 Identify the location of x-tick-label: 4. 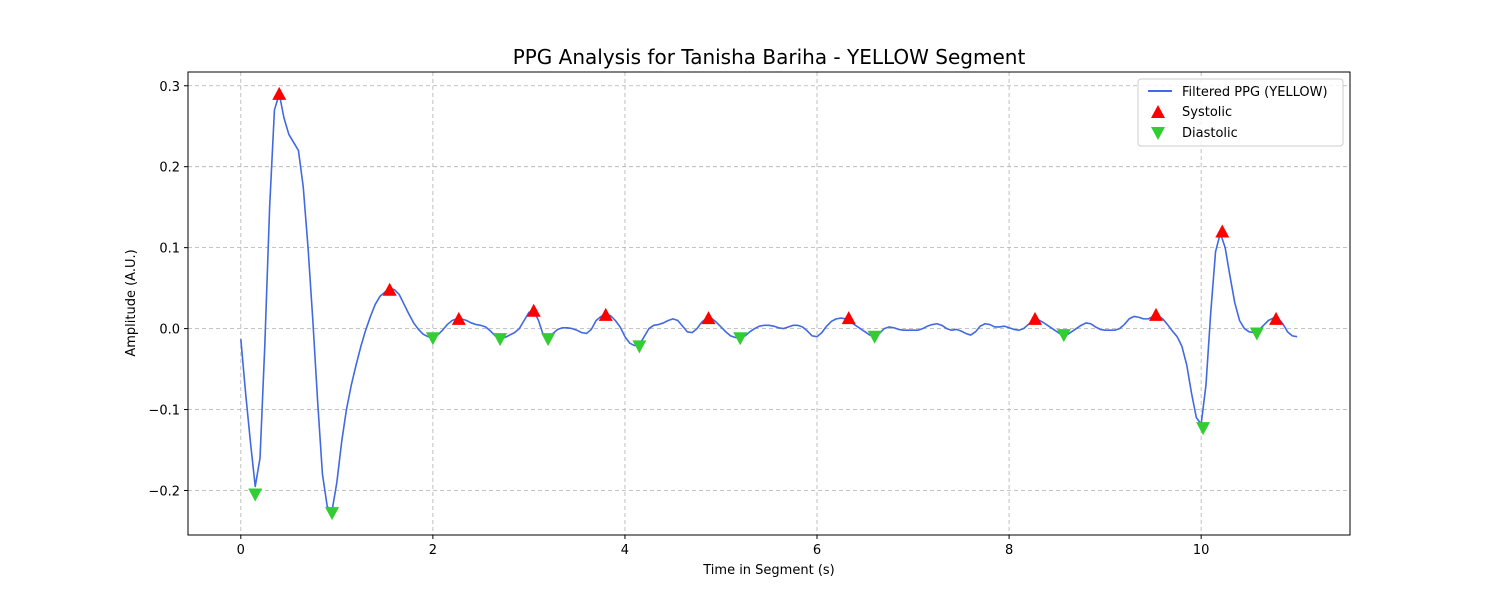
(625, 550).